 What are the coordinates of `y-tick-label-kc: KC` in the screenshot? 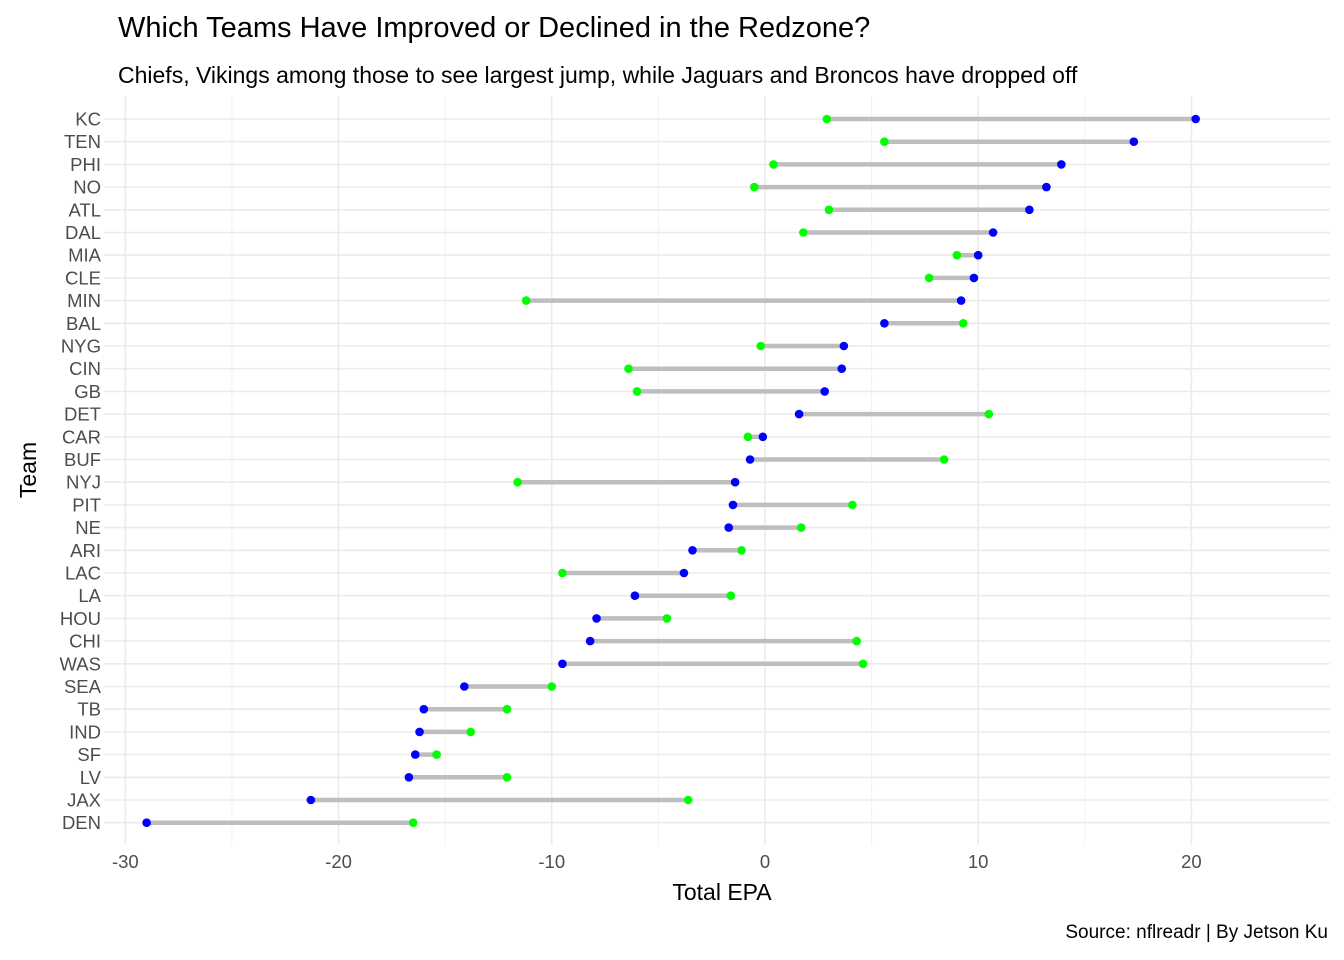 It's located at (88, 119).